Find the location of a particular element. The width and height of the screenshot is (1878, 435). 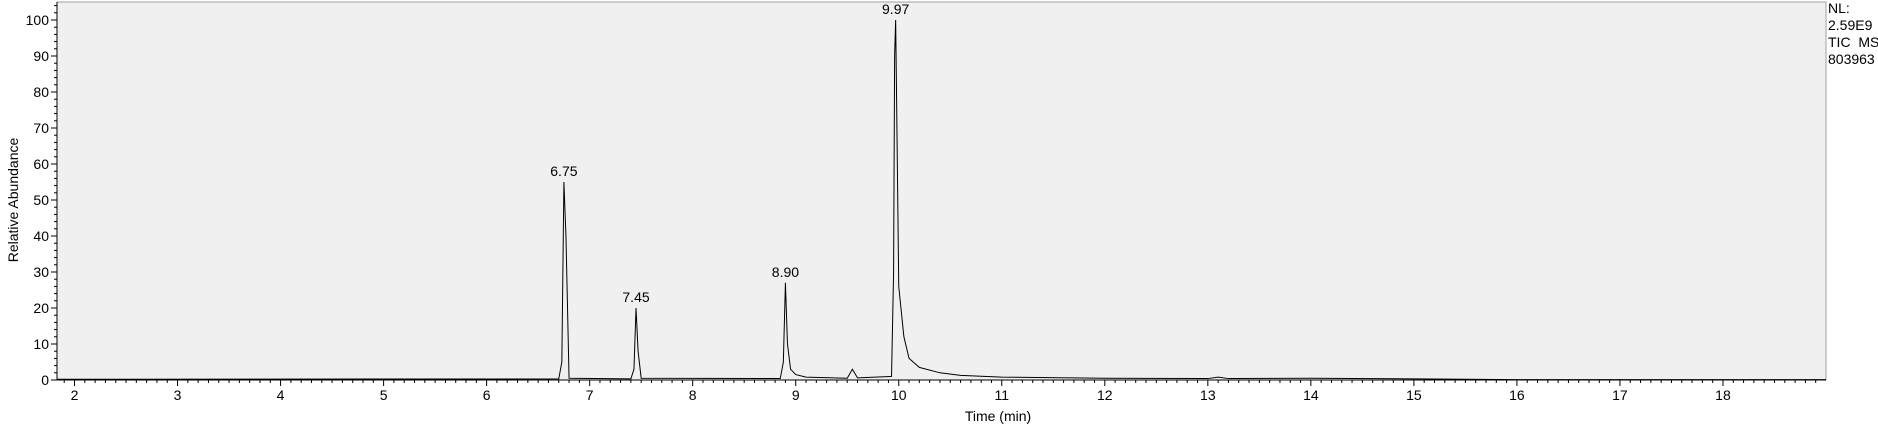

y-tick-label: 70 is located at coordinates (41, 128).